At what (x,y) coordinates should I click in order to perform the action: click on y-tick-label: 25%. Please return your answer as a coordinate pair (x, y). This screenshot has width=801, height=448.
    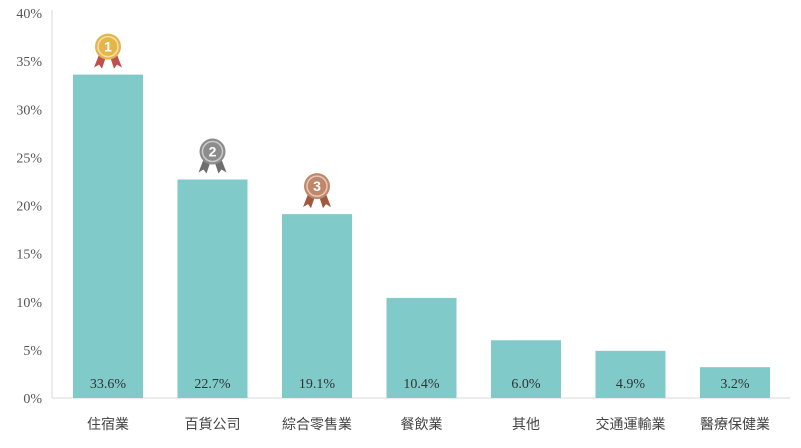
    Looking at the image, I should click on (29, 158).